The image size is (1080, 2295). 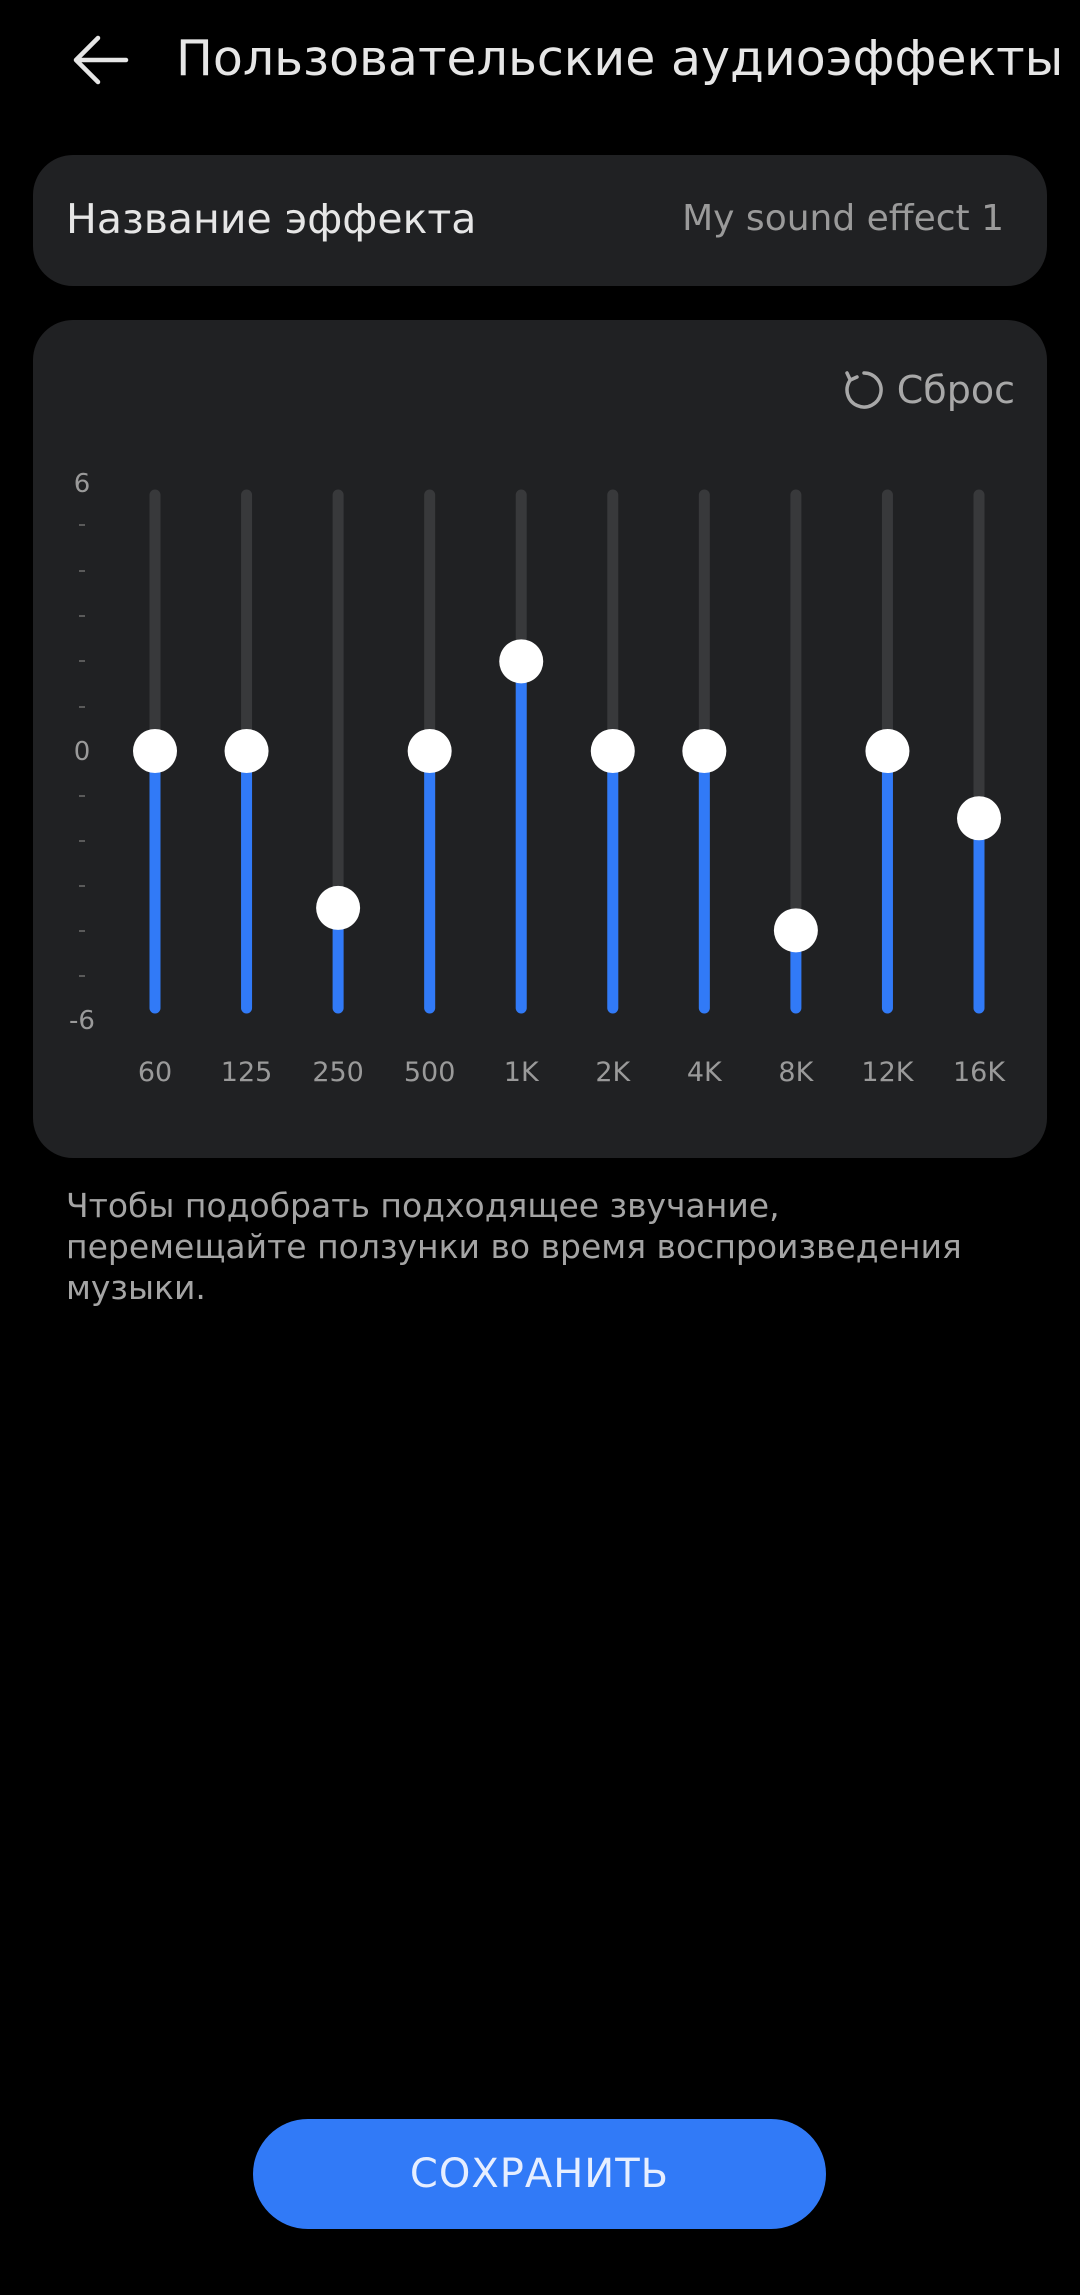 What do you see at coordinates (704, 1072) in the screenshot?
I see `freq-label-4k: 4K` at bounding box center [704, 1072].